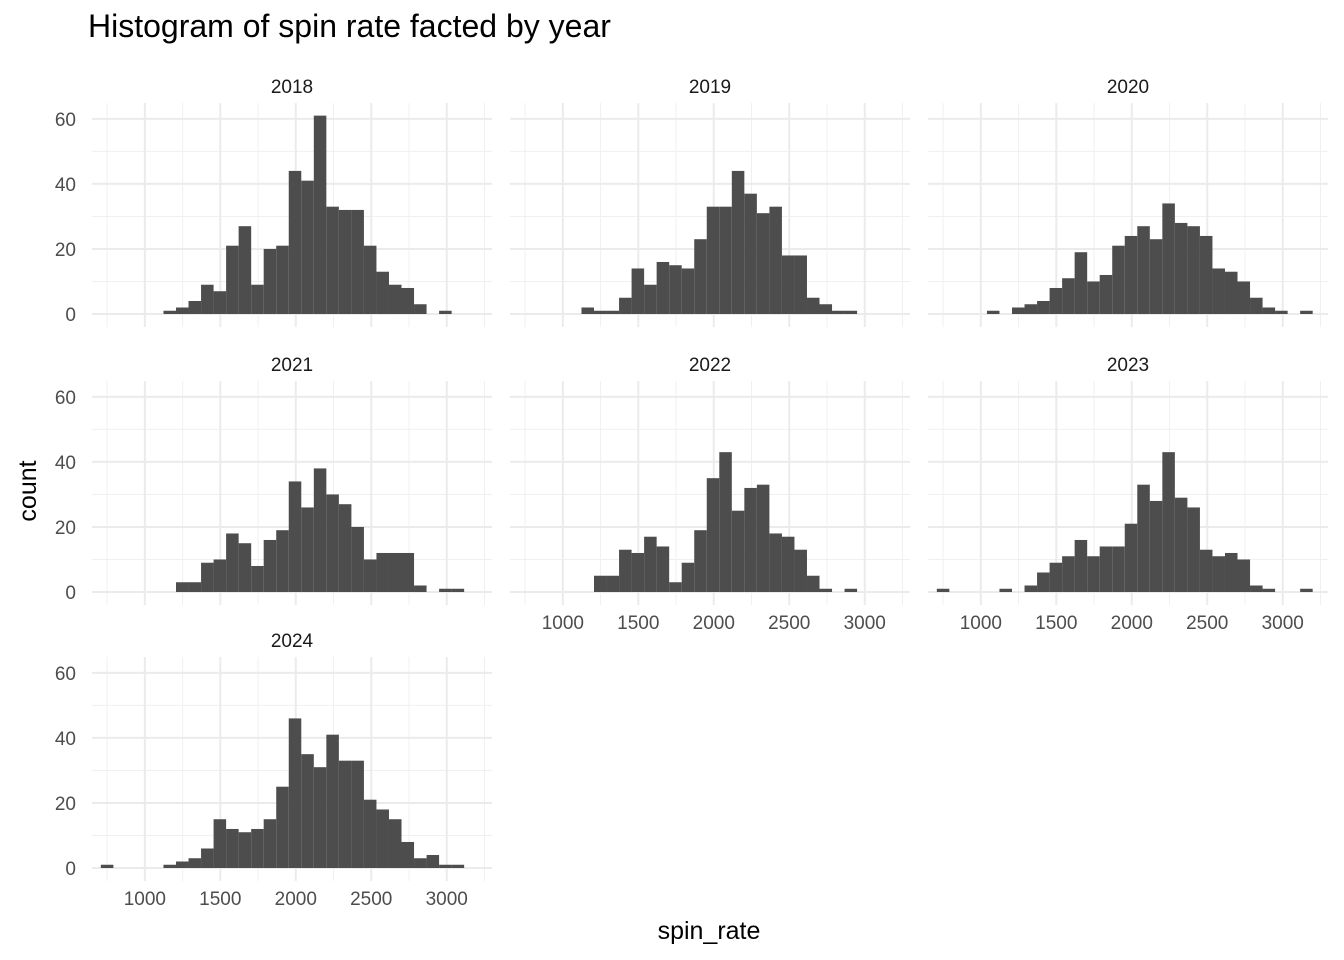 Image resolution: width=1344 pixels, height=960 pixels. I want to click on x-axis-title: spin_rate, so click(709, 931).